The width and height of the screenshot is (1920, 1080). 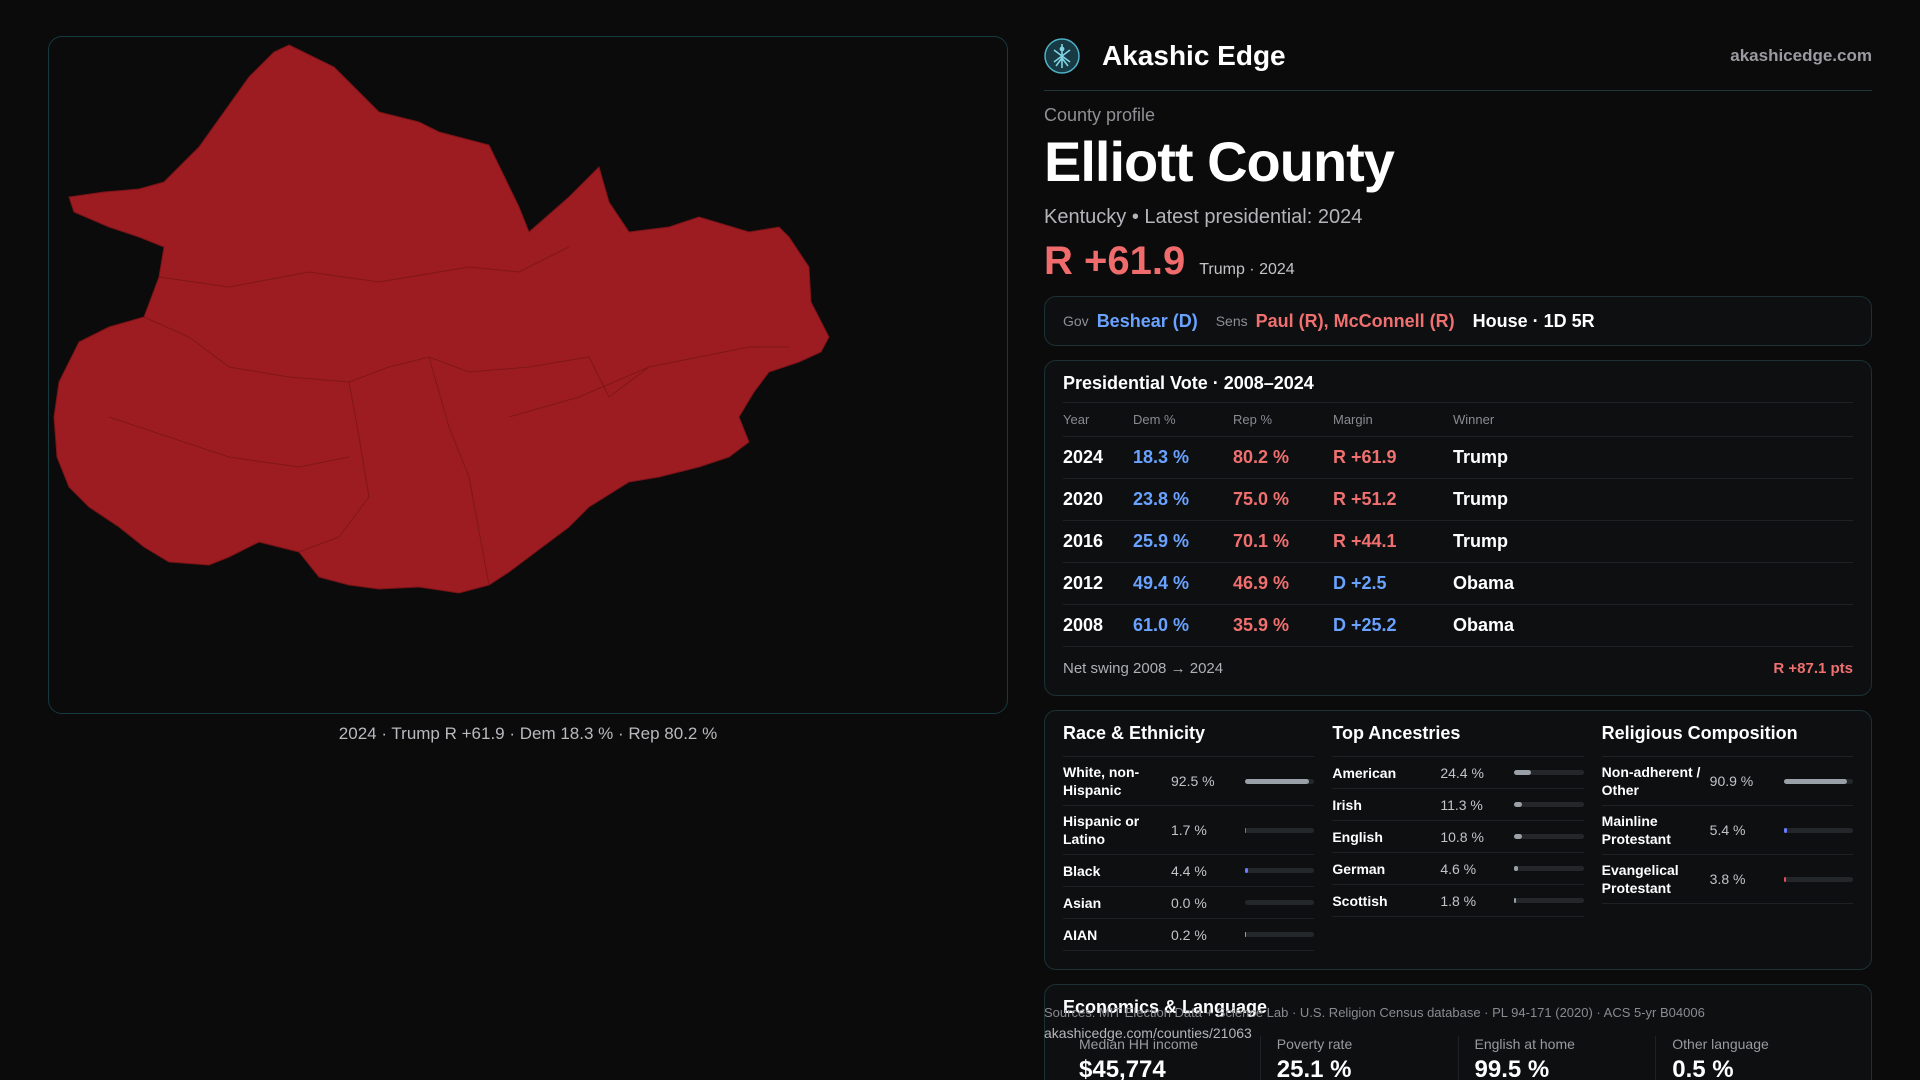 I want to click on county-subtitle: Kentucky • Latest presidential: 2024, so click(x=1203, y=217).